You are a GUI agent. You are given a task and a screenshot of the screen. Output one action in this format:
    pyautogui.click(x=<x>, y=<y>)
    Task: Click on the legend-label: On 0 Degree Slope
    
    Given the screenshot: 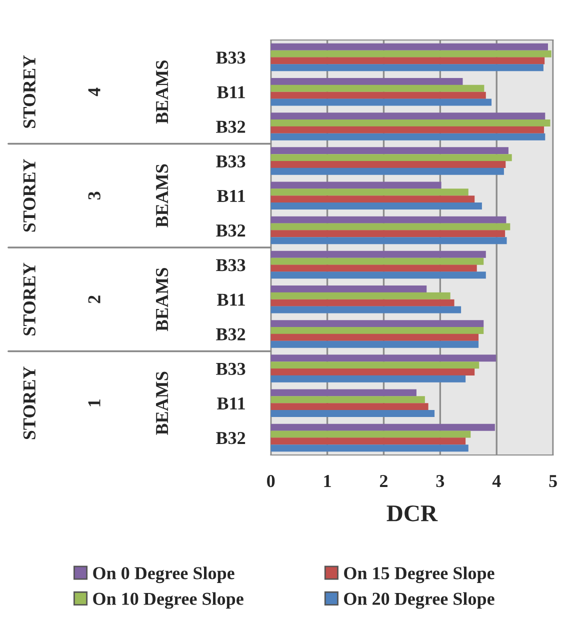 What is the action you would take?
    pyautogui.click(x=163, y=575)
    